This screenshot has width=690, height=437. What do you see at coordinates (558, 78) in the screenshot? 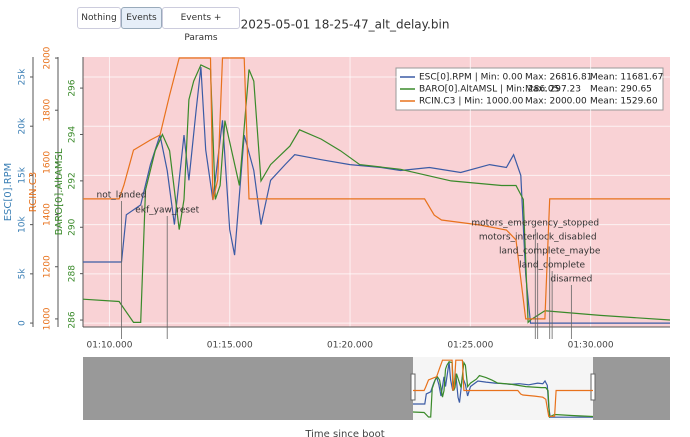
I see `legend-stat: Max: 26816.81` at bounding box center [558, 78].